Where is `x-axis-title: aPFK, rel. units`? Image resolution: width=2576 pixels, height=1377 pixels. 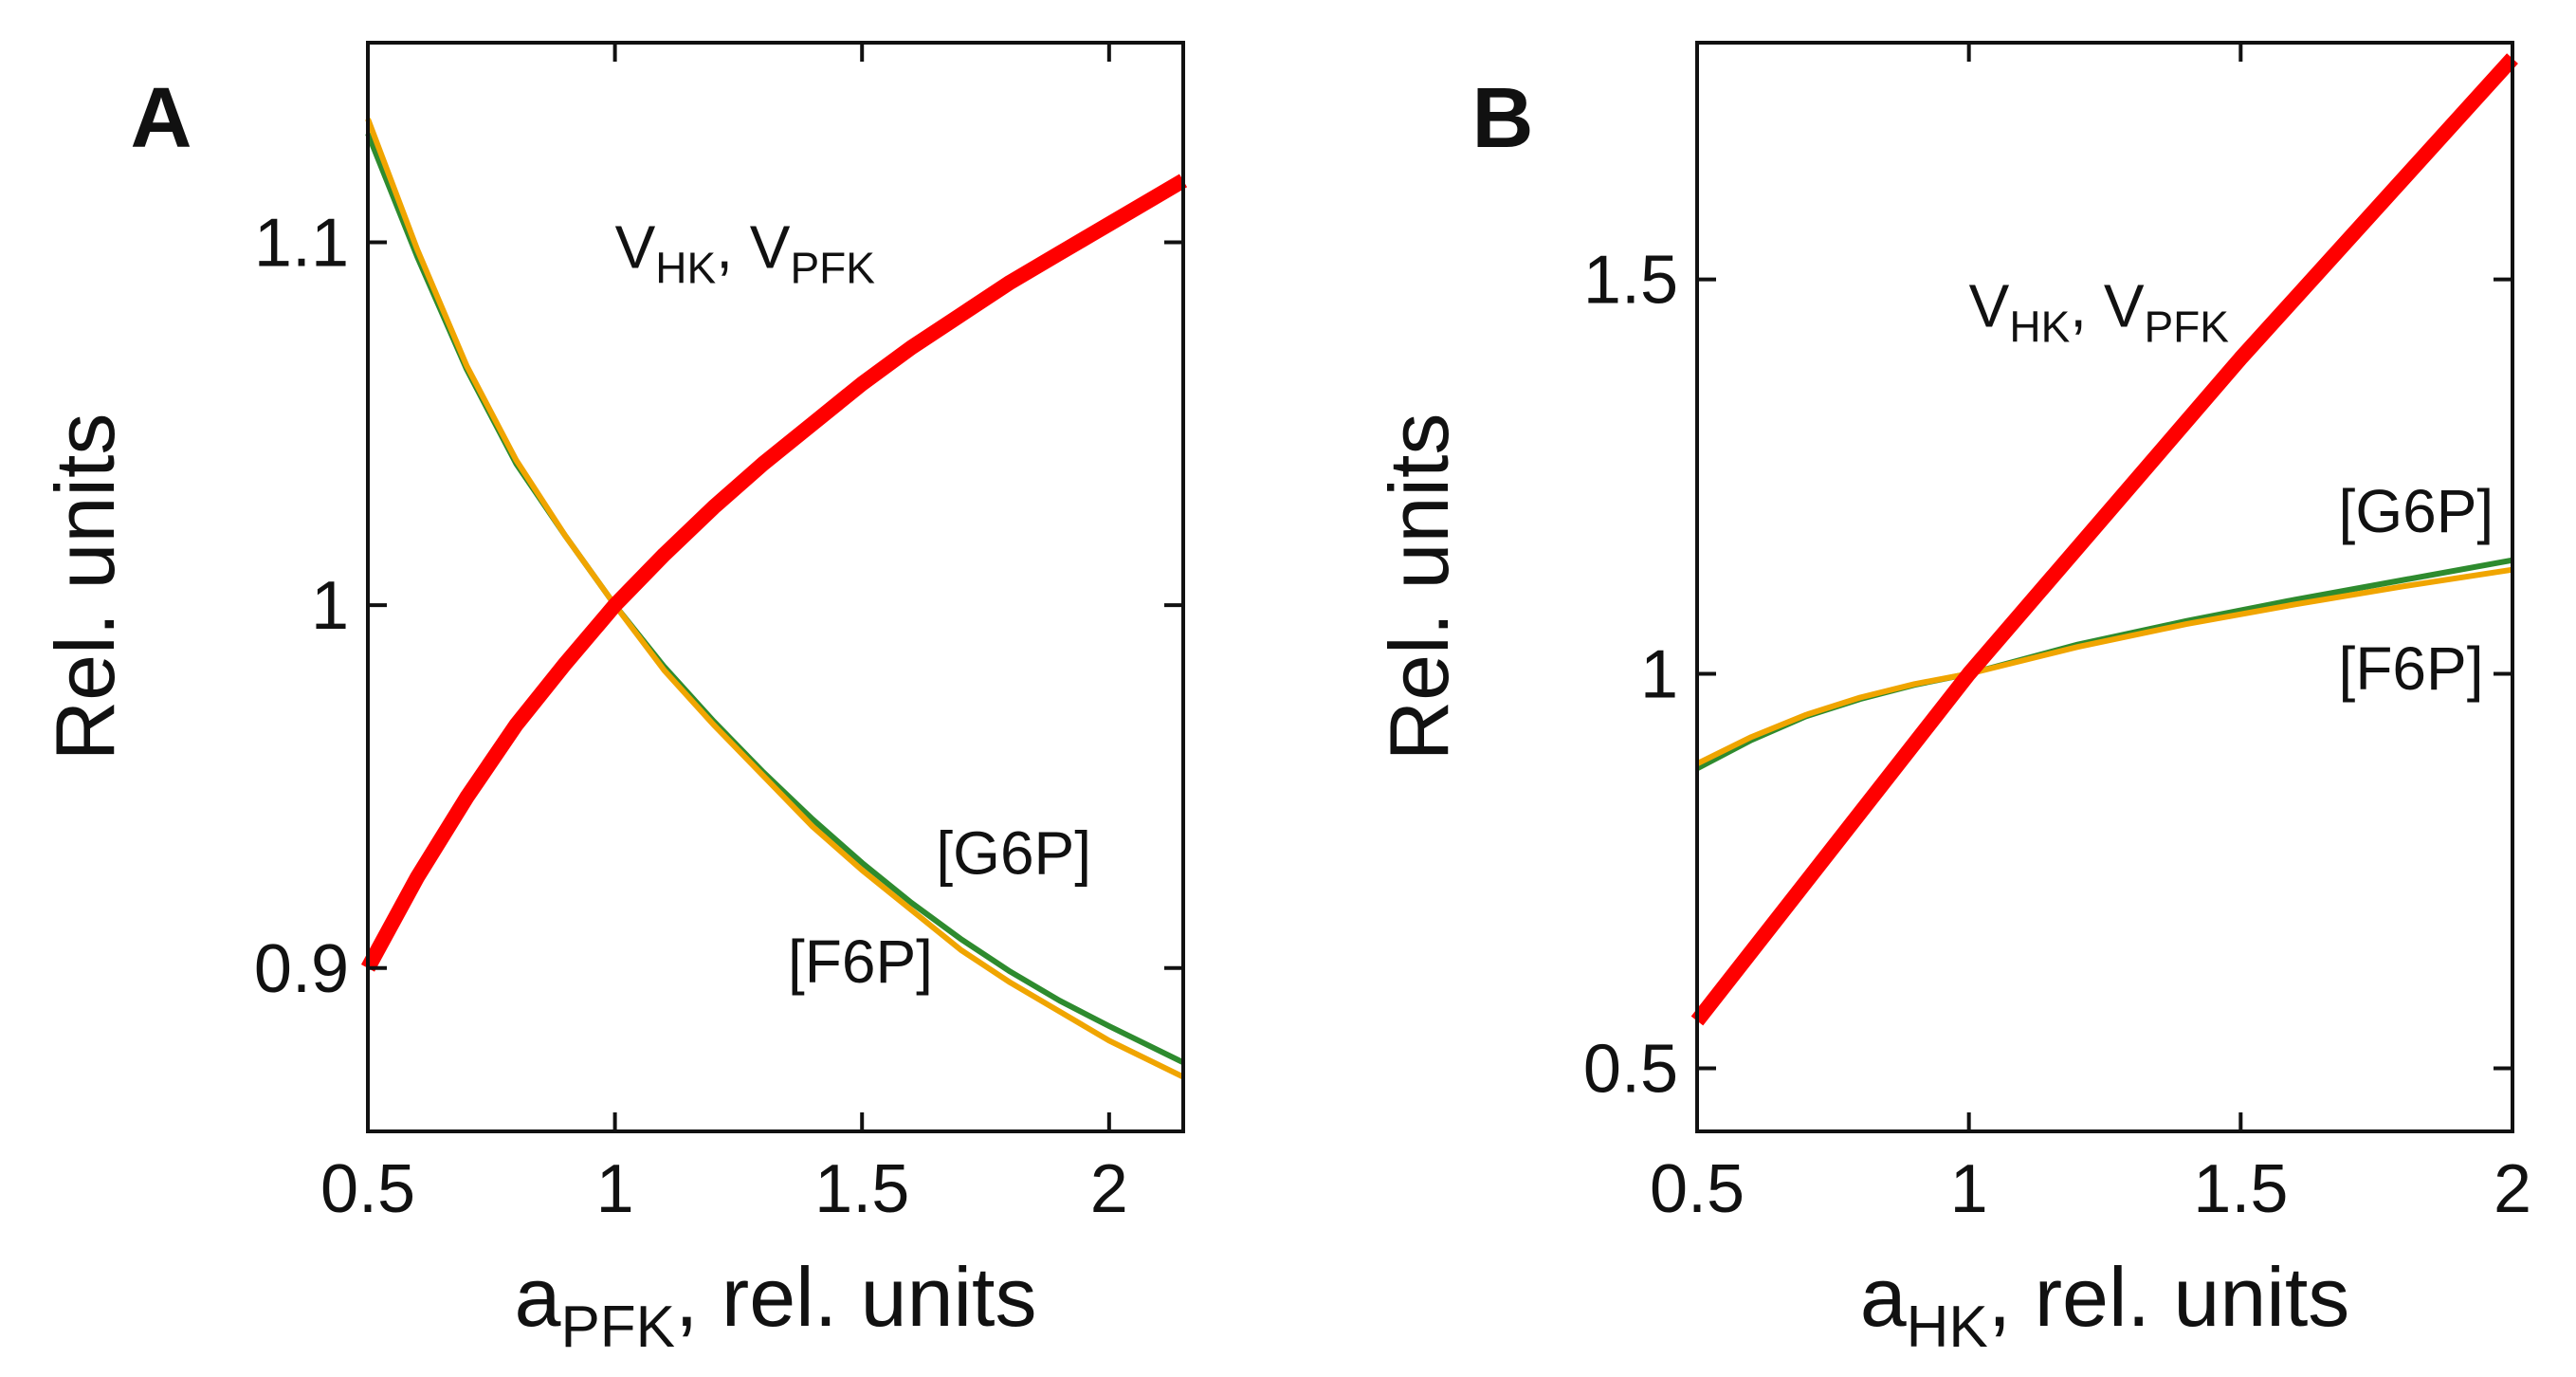 x-axis-title: aPFK, rel. units is located at coordinates (775, 1305).